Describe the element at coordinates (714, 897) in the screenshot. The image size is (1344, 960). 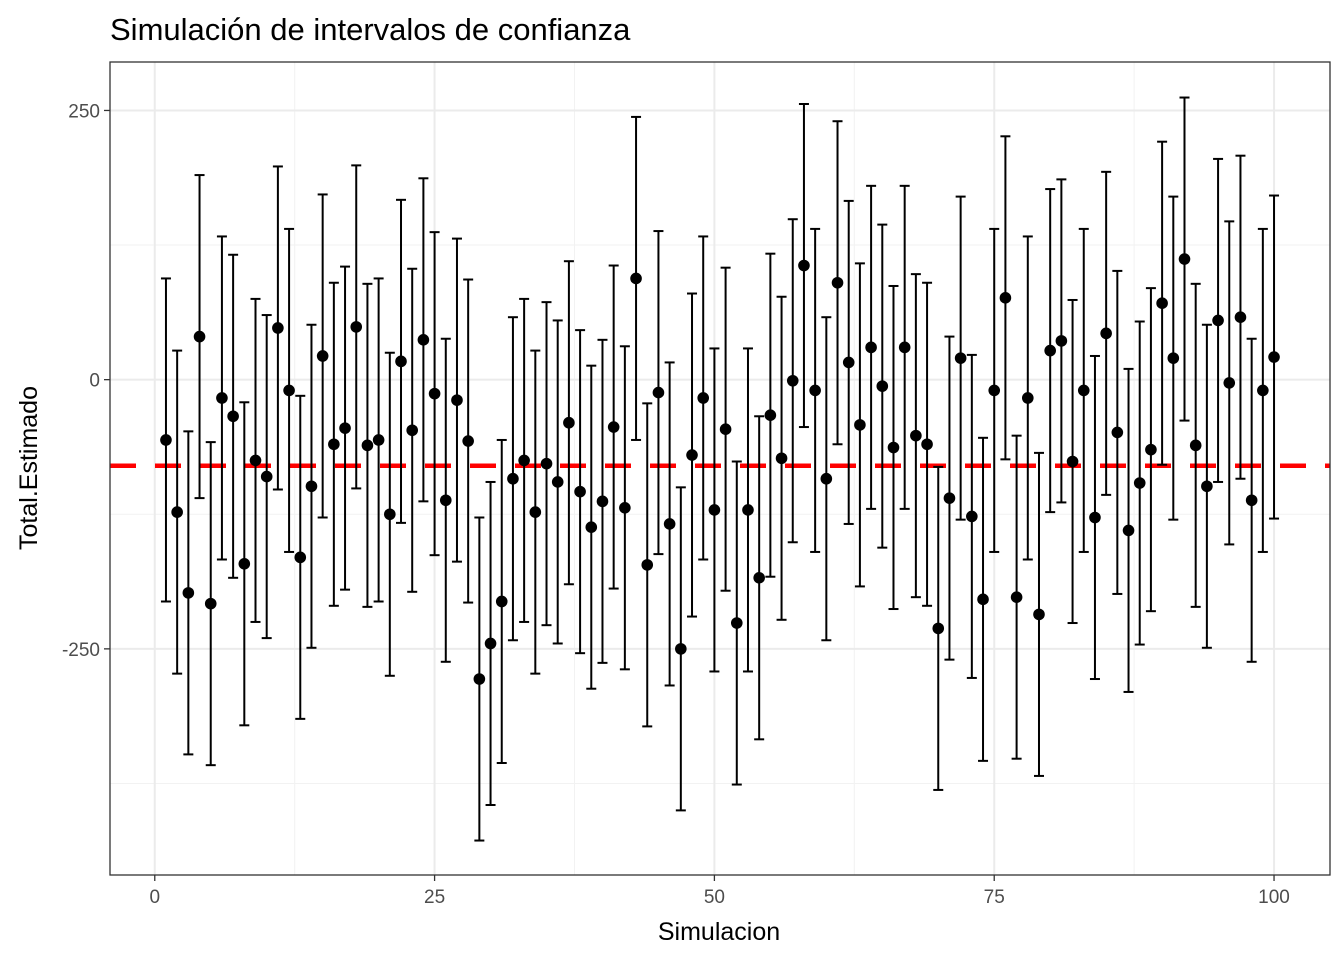
I see `x-tick-label: 50` at that location.